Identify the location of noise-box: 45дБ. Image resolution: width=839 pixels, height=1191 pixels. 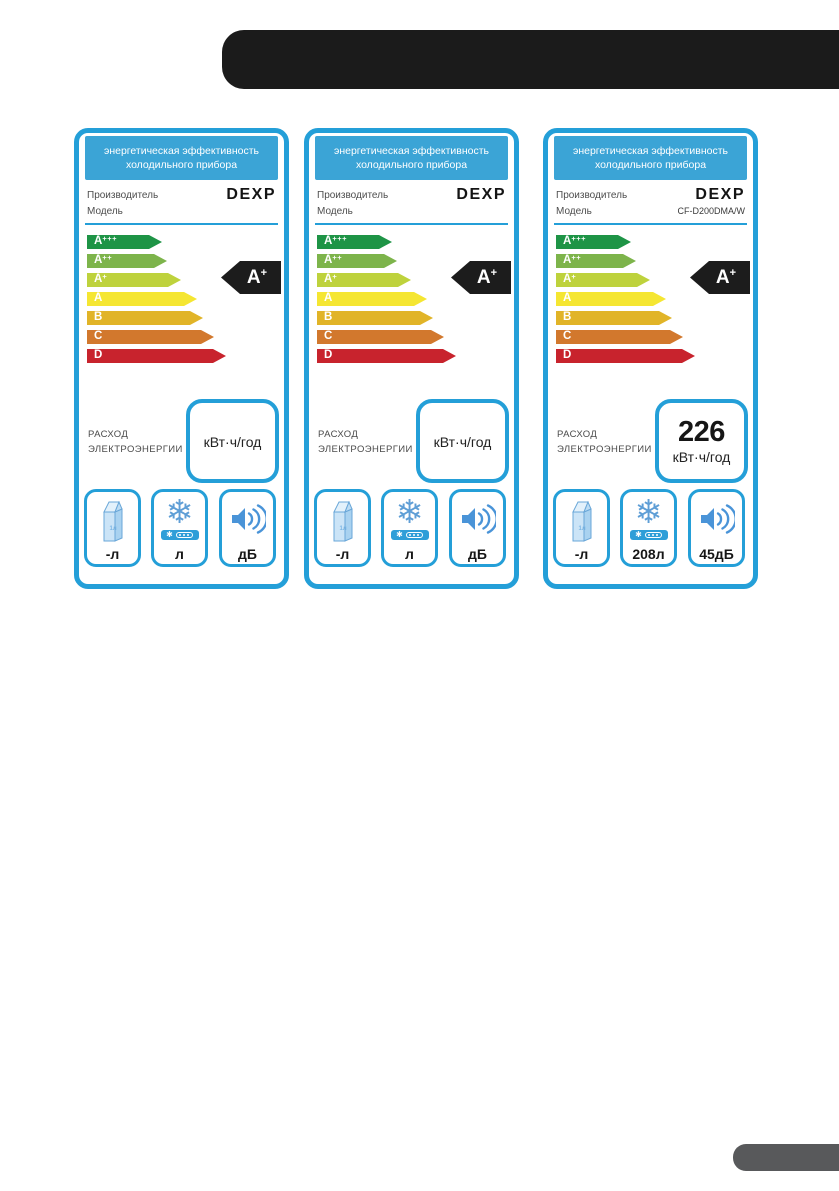
(716, 528).